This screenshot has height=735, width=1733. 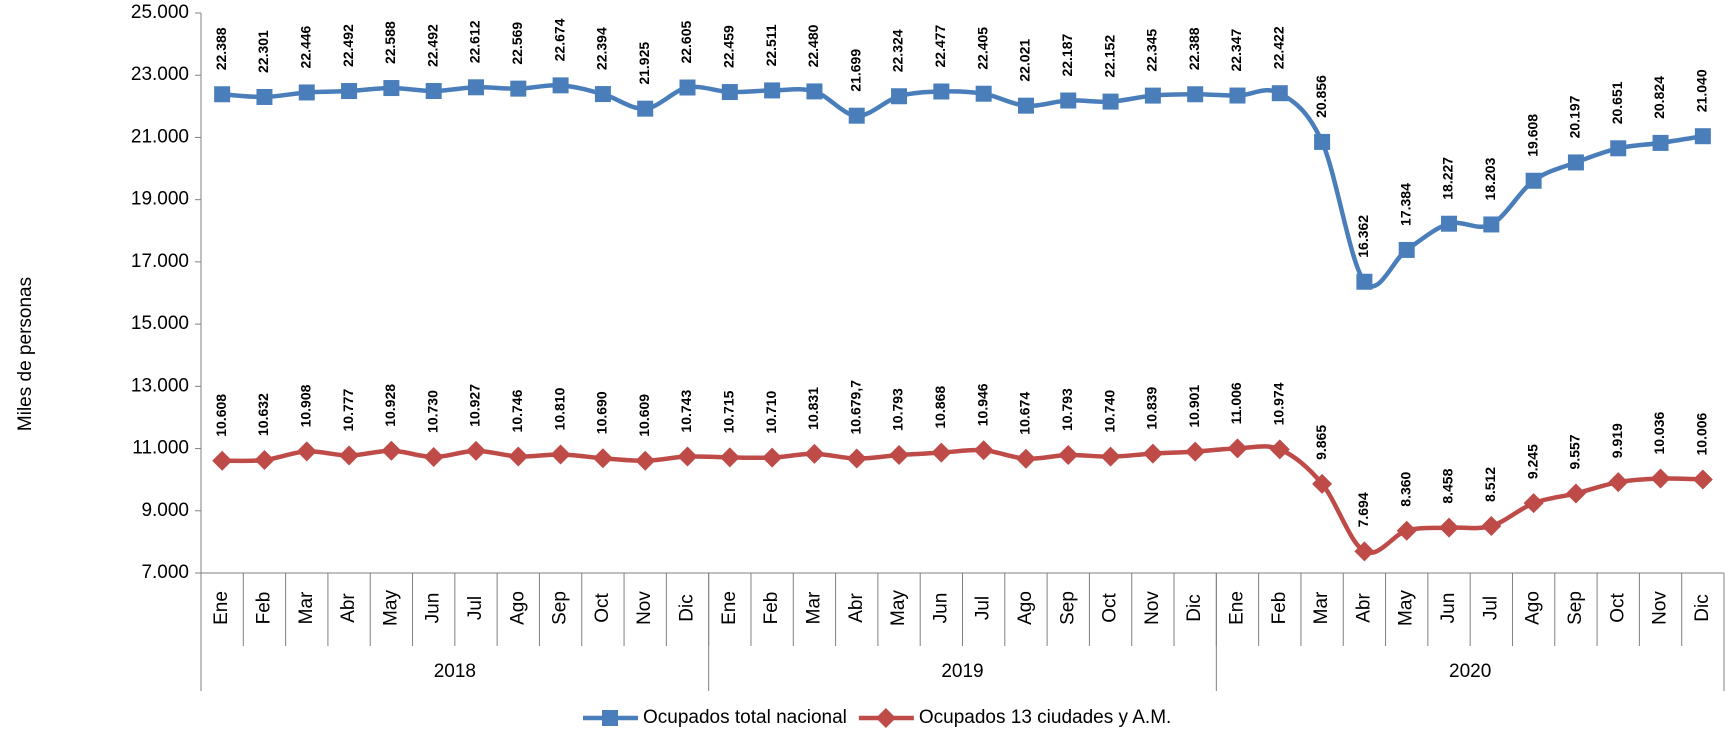 What do you see at coordinates (1045, 717) in the screenshot?
I see `legend-label: Ocupados 13 ciudades y A.M.` at bounding box center [1045, 717].